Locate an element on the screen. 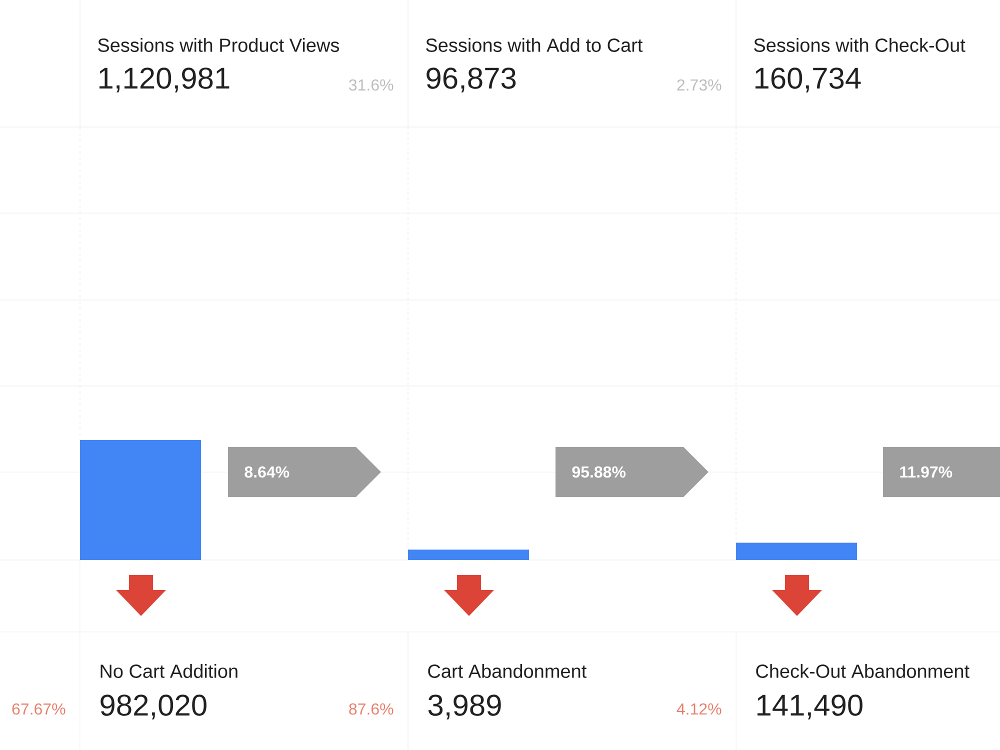 This screenshot has height=750, width=1000. text: 141,490 is located at coordinates (810, 707).